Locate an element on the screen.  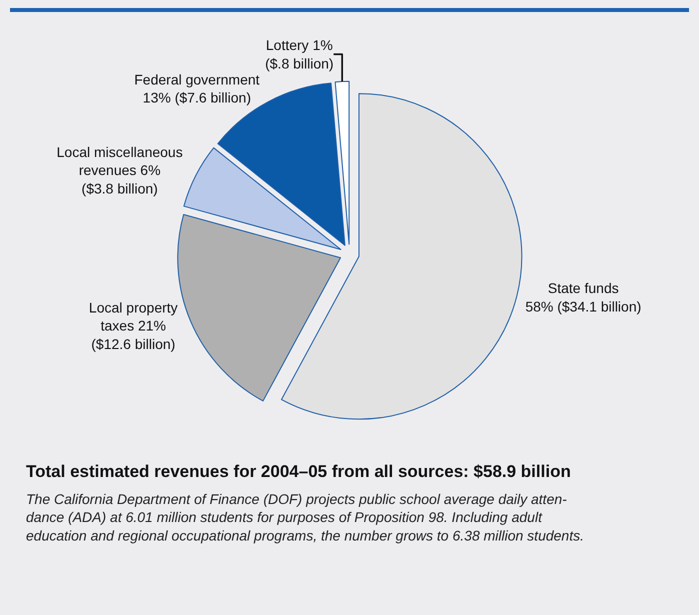
slice-label: Federal government 13% ($7.6 billion) is located at coordinates (197, 88).